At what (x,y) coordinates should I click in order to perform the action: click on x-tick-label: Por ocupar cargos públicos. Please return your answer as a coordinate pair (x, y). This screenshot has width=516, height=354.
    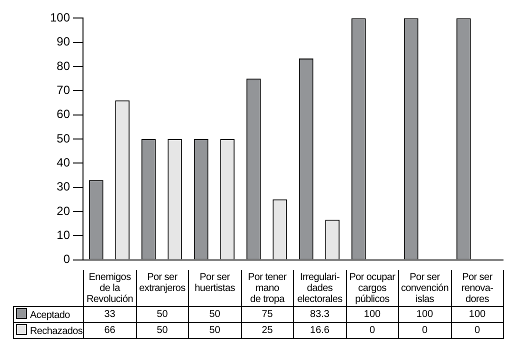
    Looking at the image, I should click on (372, 288).